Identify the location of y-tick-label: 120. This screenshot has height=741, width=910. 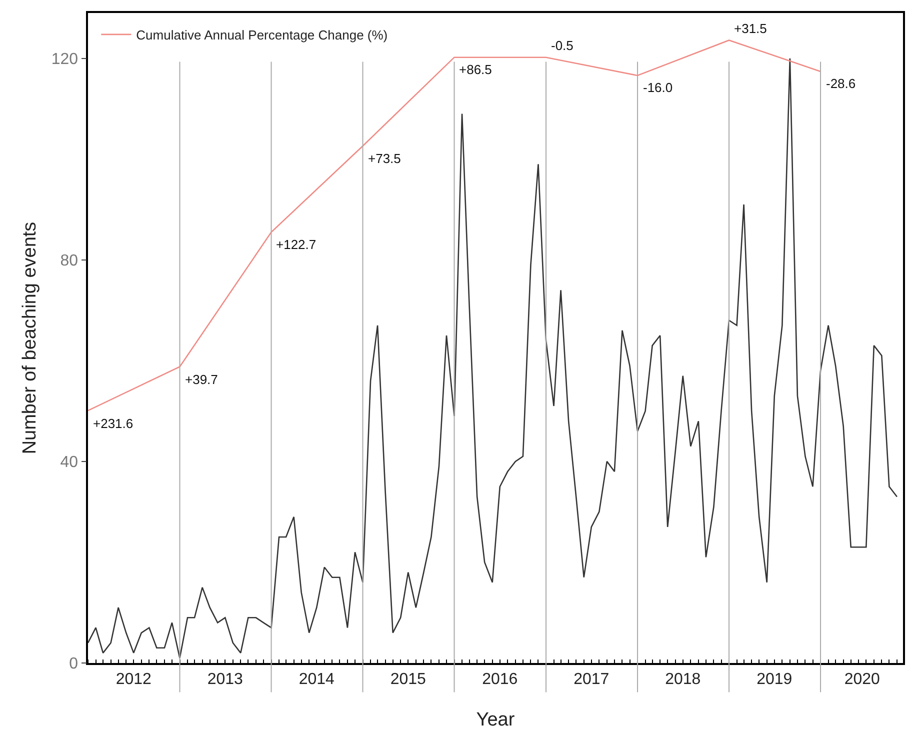
(64, 59).